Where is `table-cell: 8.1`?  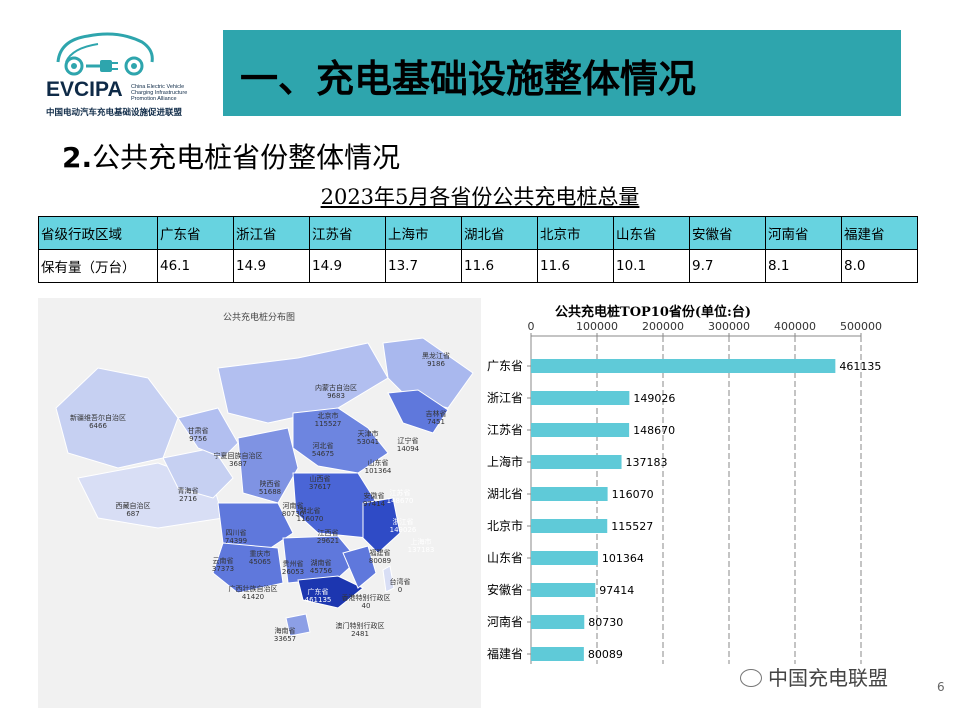
table-cell: 8.1 is located at coordinates (803, 266).